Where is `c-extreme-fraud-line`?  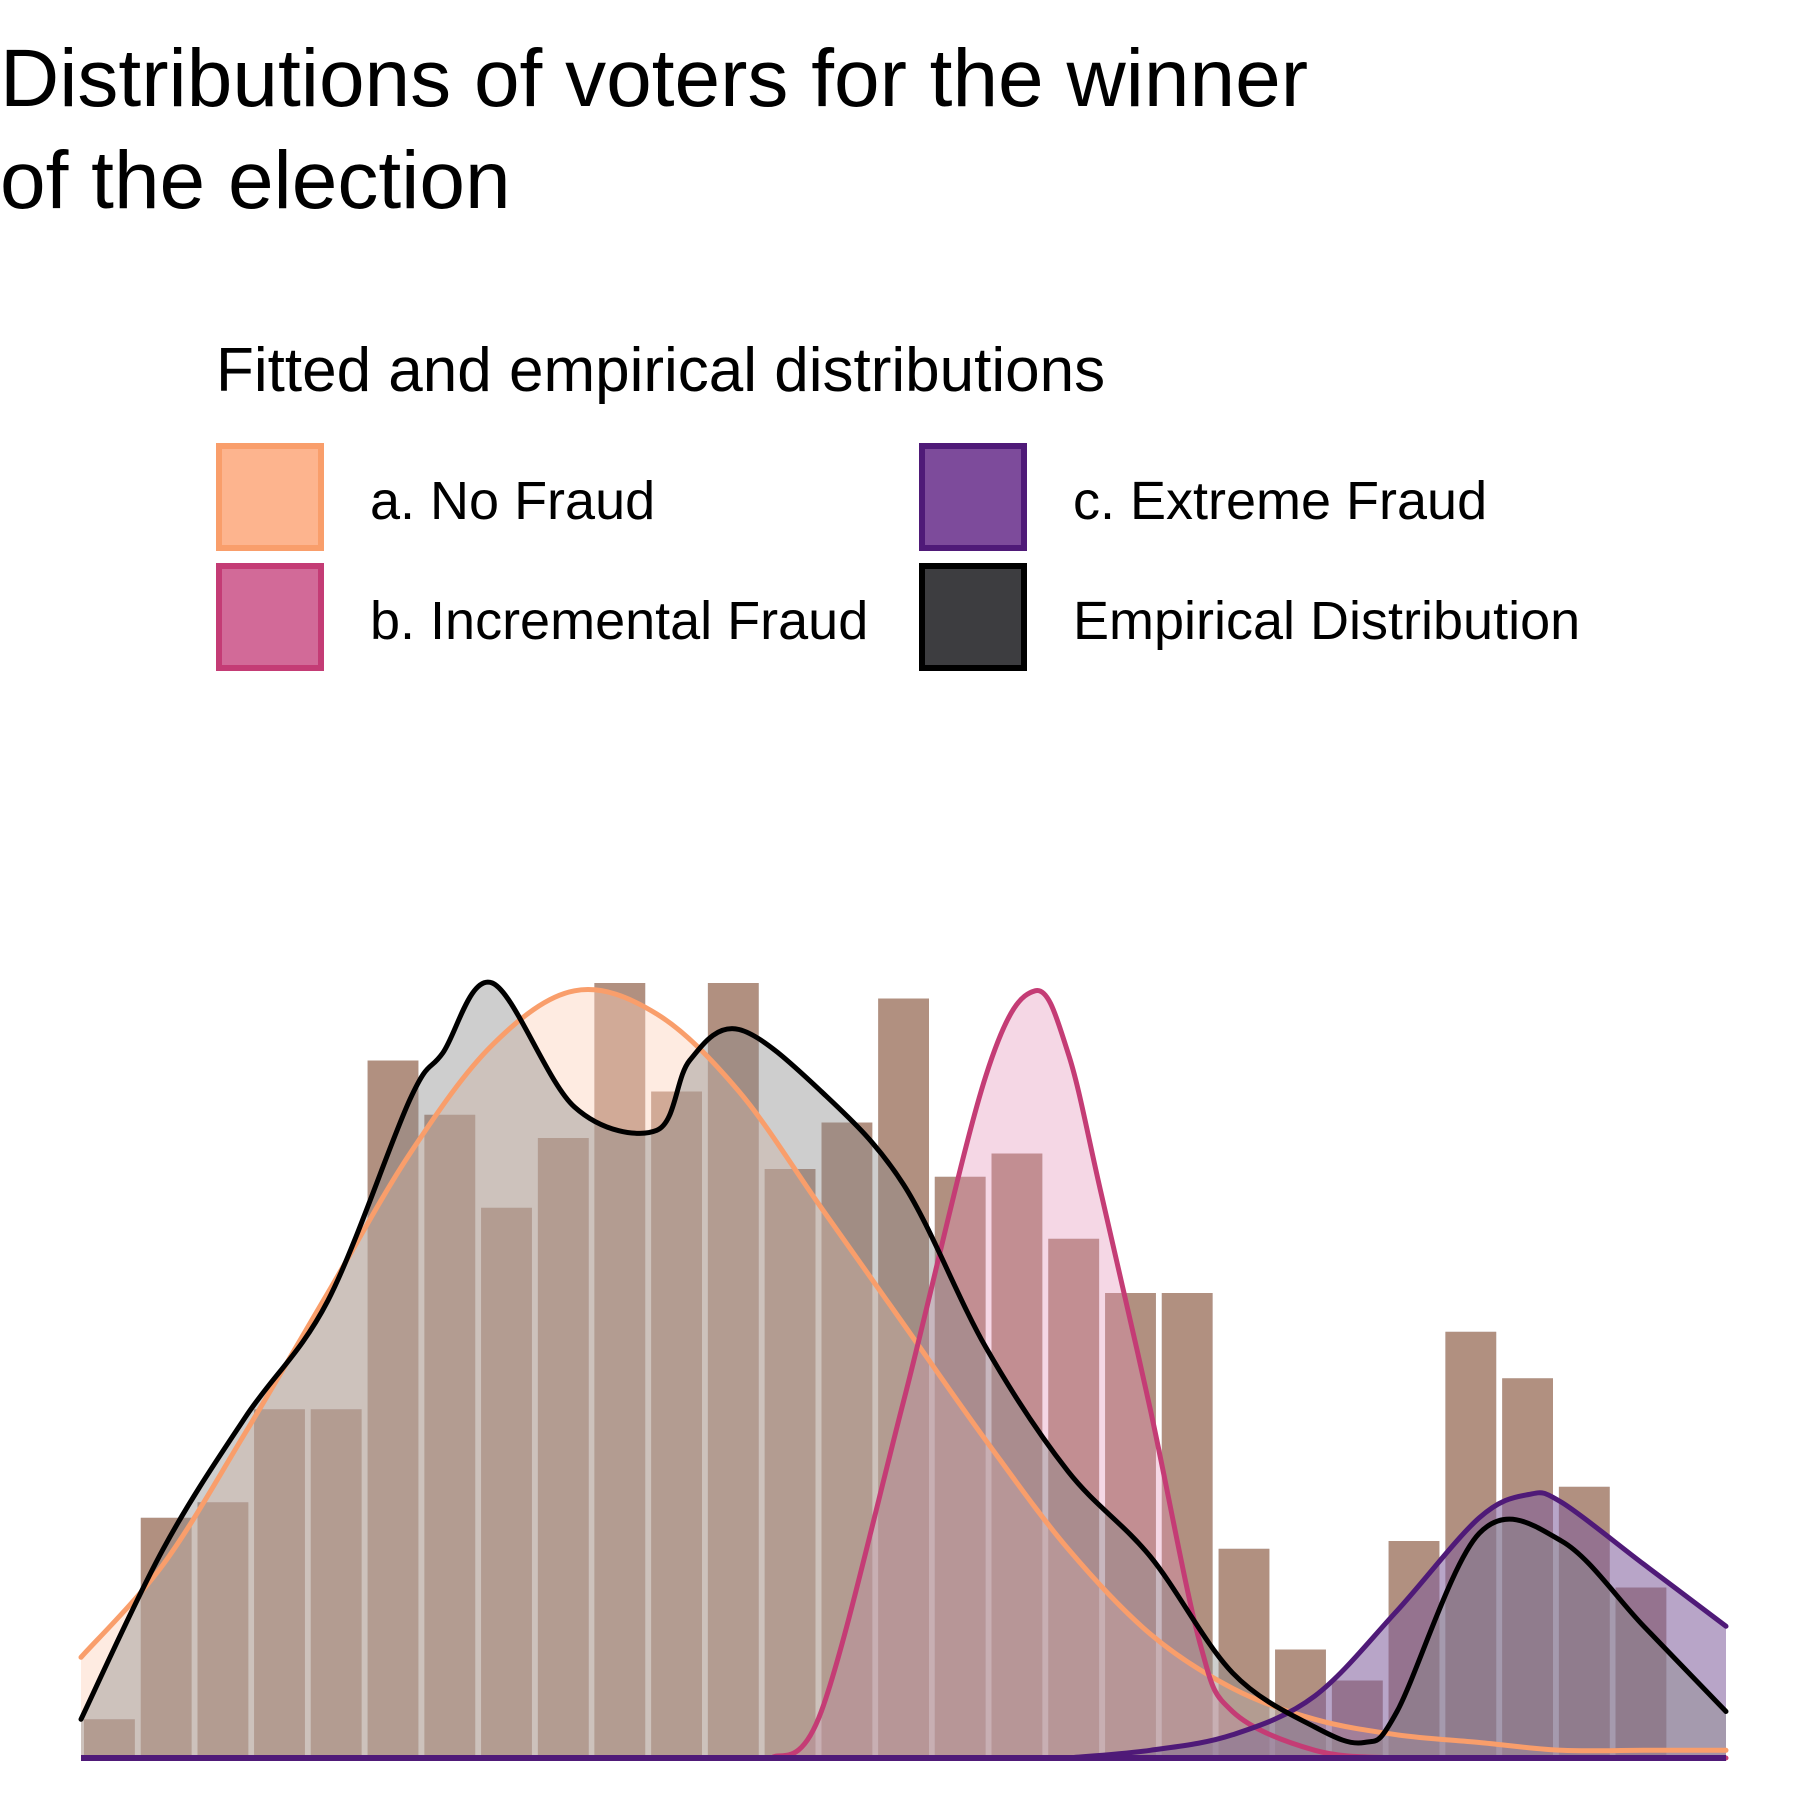 c-extreme-fraud-line is located at coordinates (1397, 1625).